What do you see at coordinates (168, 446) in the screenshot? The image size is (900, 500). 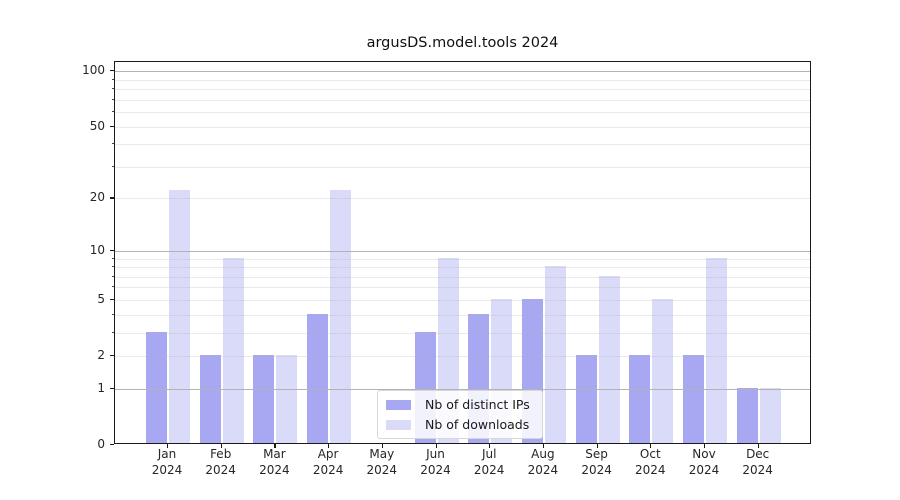 I see `x-tick-mark-jan` at bounding box center [168, 446].